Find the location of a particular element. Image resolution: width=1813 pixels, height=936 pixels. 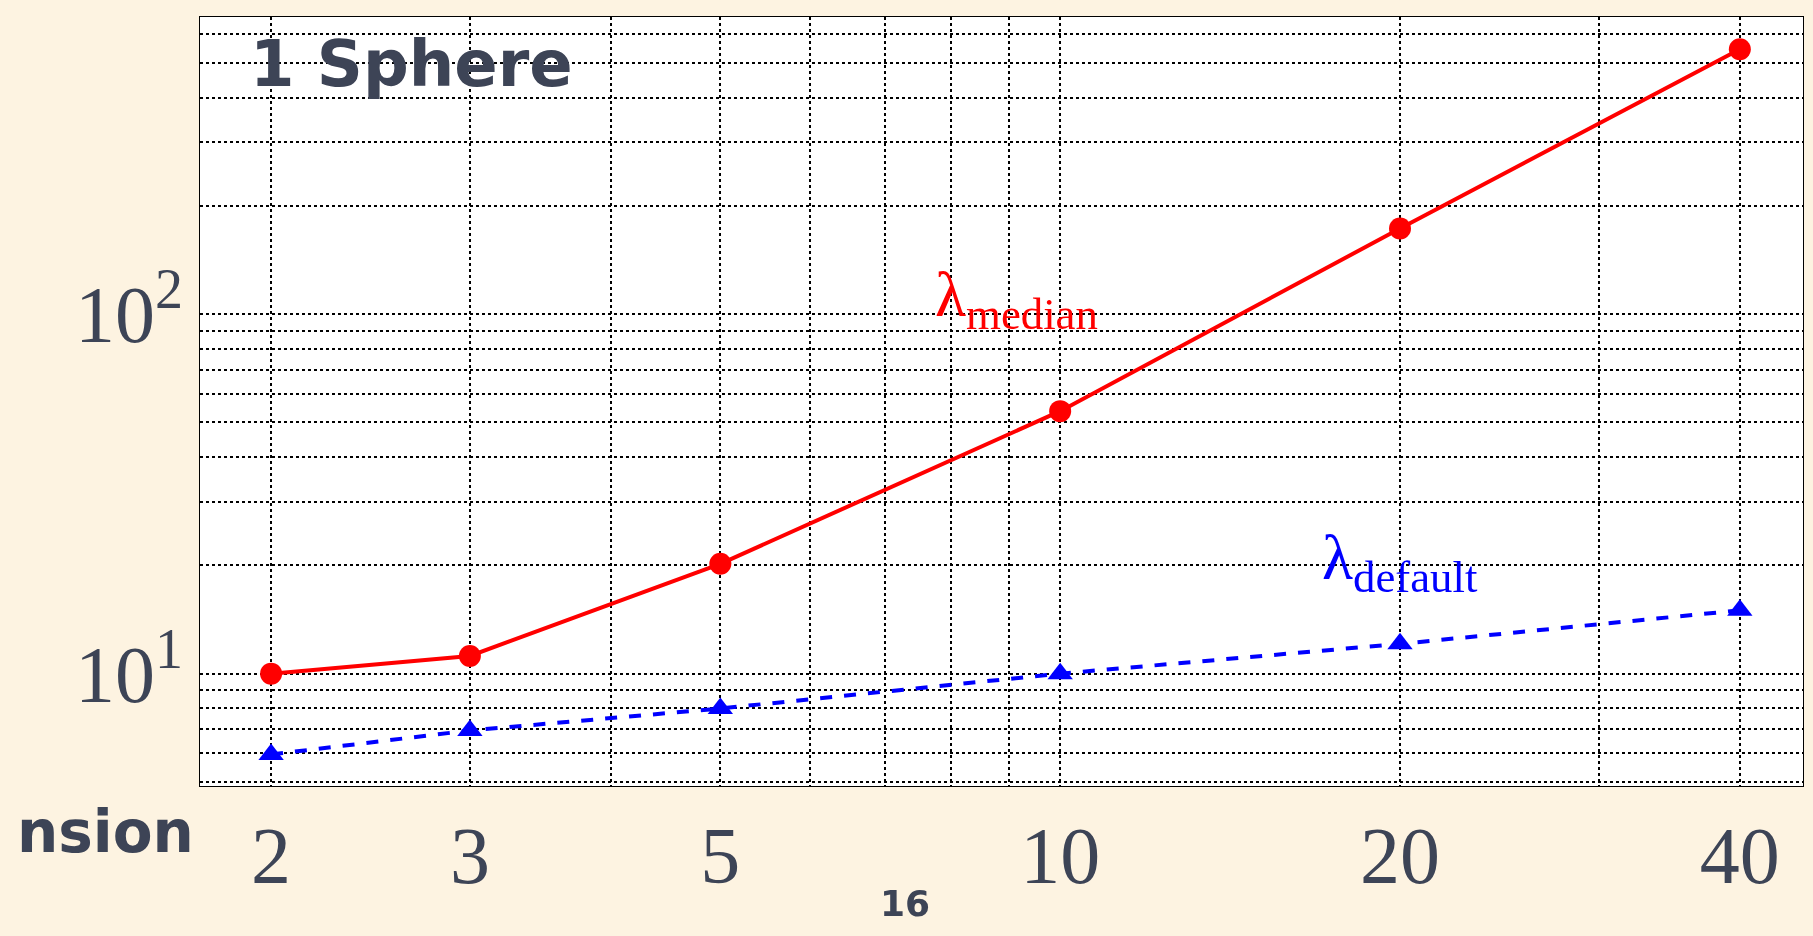

chart-title: 1 Sphere is located at coordinates (411, 64).